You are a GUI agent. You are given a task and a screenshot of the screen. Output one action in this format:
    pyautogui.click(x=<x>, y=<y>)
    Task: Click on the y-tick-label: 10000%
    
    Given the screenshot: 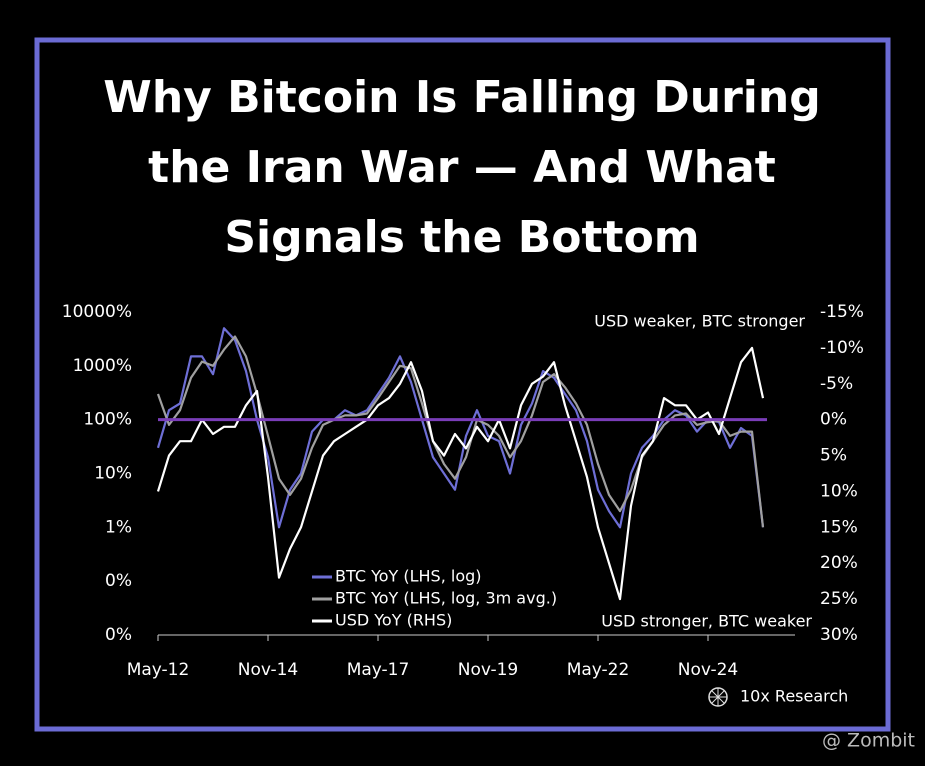 What is the action you would take?
    pyautogui.click(x=97, y=312)
    